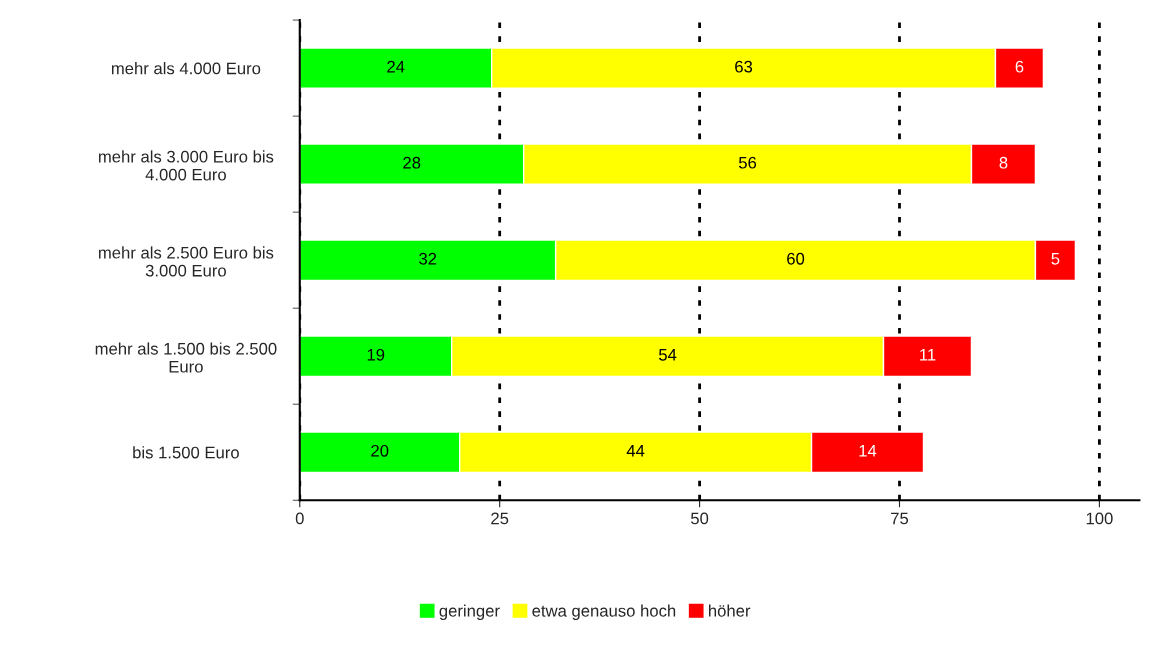 This screenshot has width=1171, height=648. What do you see at coordinates (699, 518) in the screenshot?
I see `x-tick-label: 50` at bounding box center [699, 518].